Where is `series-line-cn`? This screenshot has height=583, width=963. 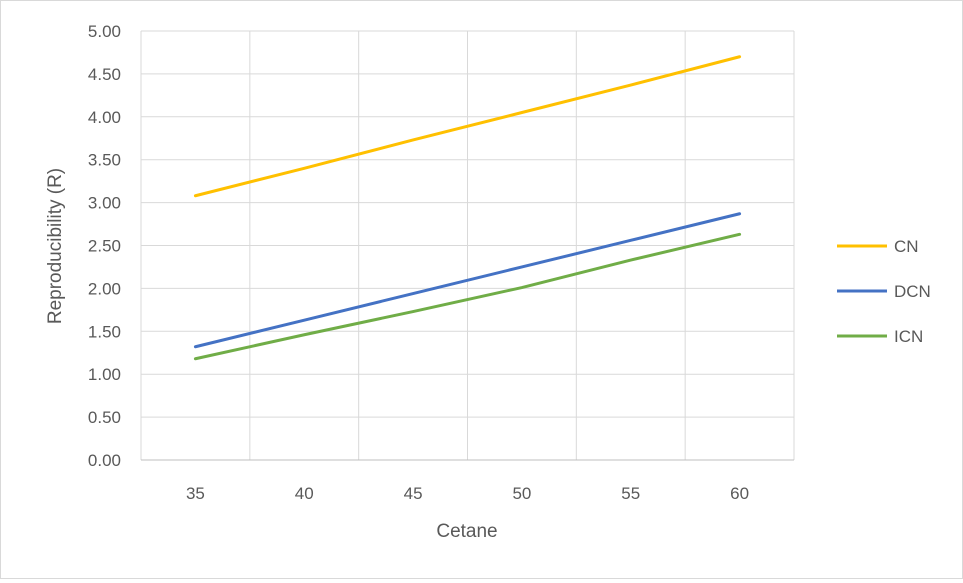 series-line-cn is located at coordinates (467, 126).